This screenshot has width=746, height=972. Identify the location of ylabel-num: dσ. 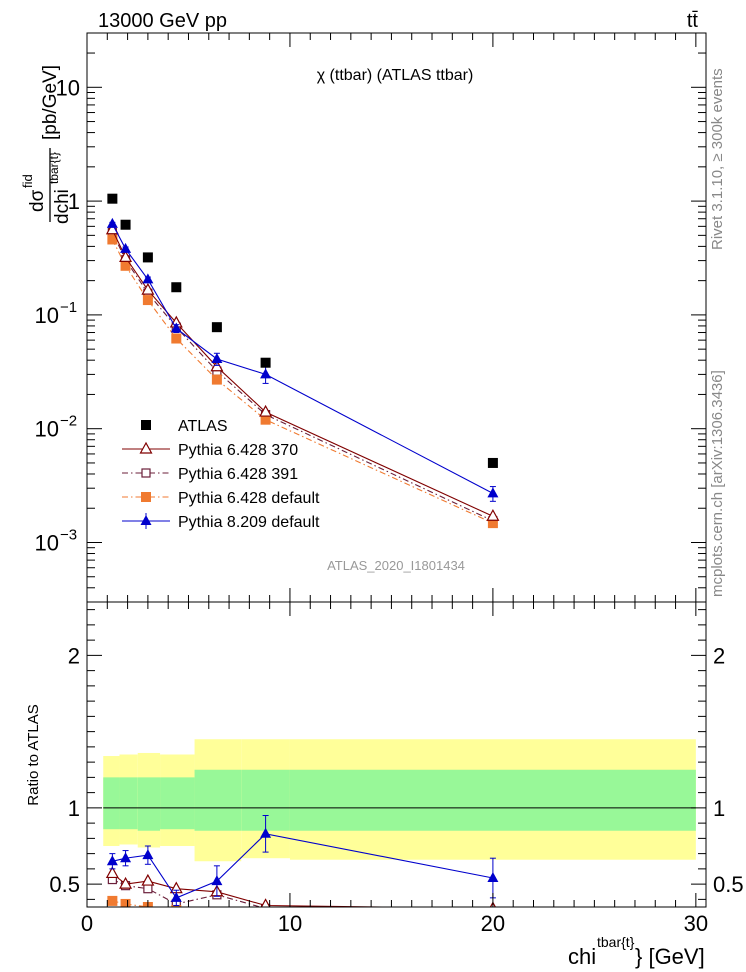
(37, 200).